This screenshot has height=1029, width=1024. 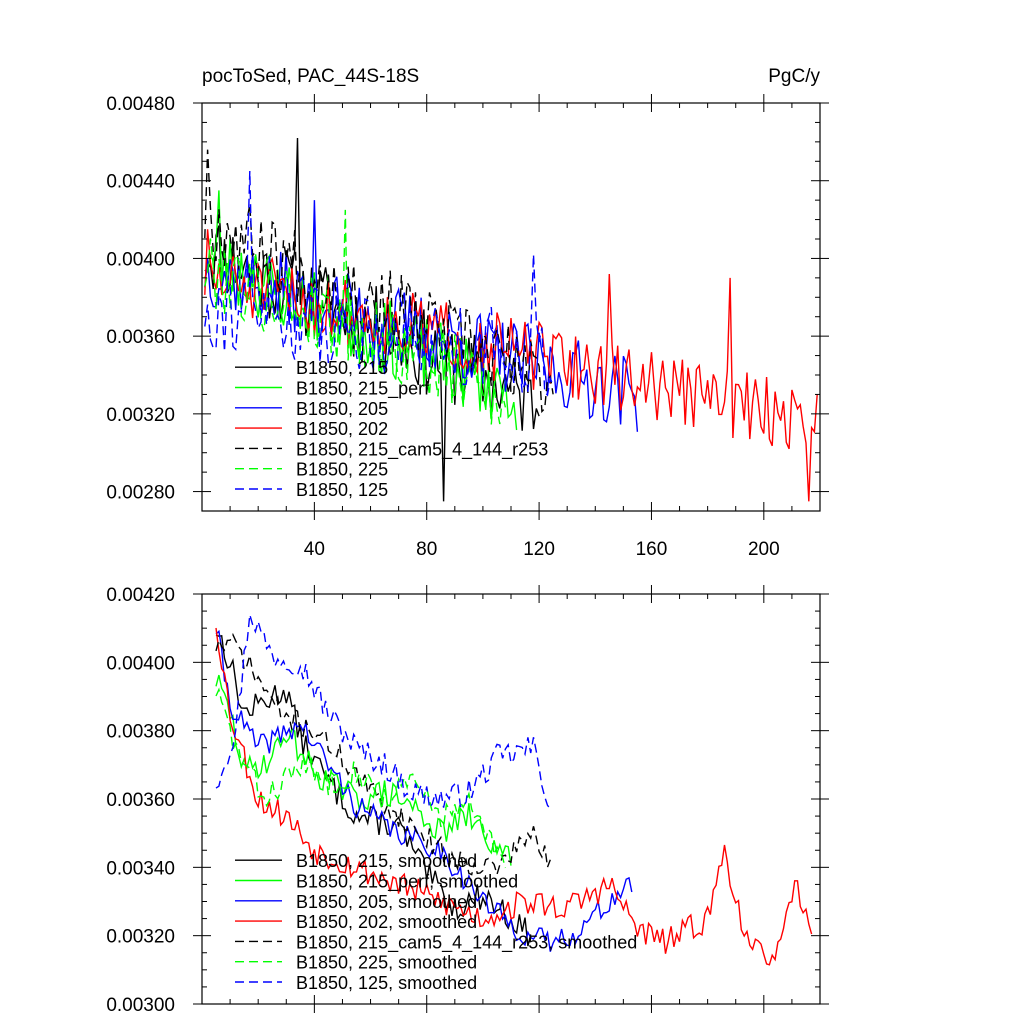 I want to click on legend-label: B1850, 215, so click(x=342, y=368).